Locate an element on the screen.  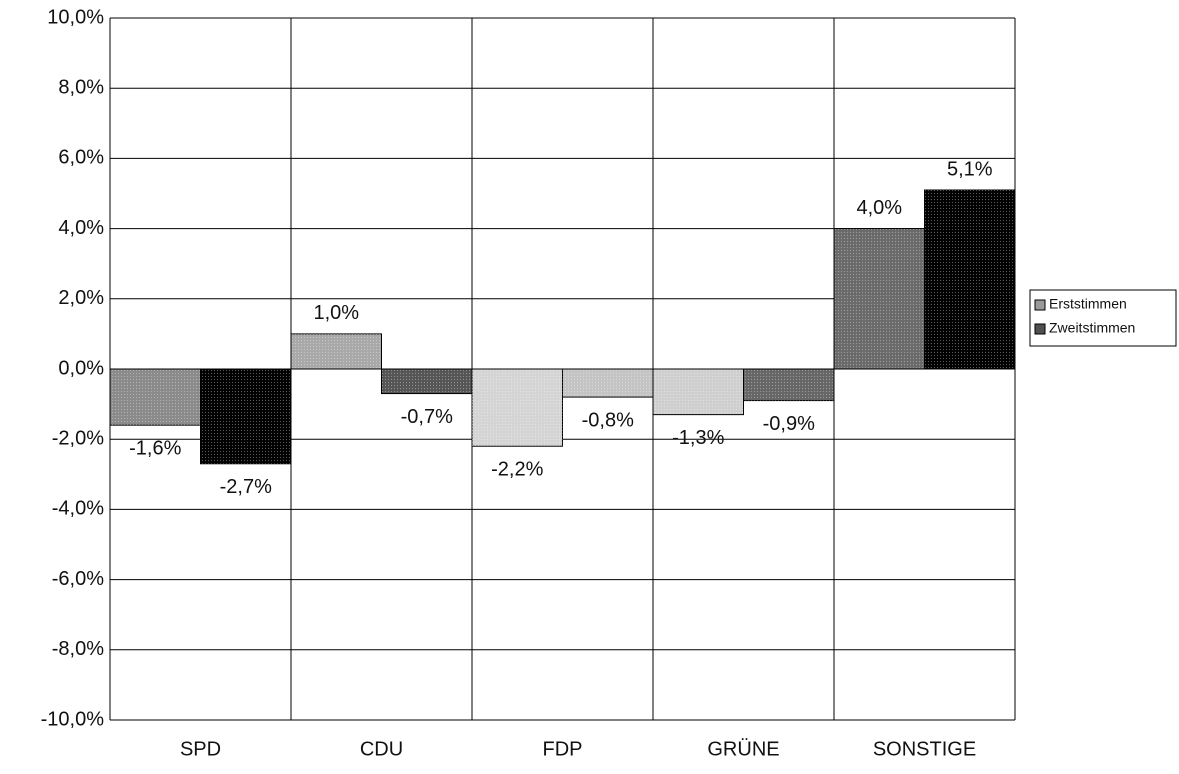
x-tick-label: GRÜNE is located at coordinates (743, 749).